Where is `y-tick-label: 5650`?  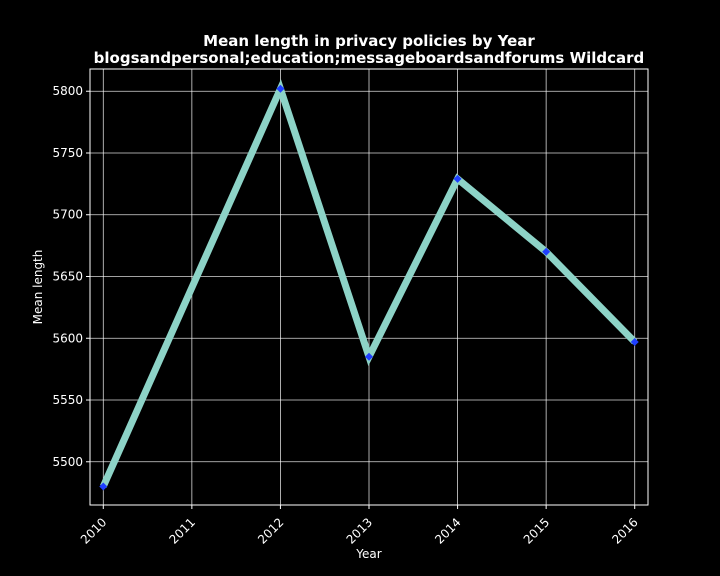
y-tick-label: 5650 is located at coordinates (67, 277).